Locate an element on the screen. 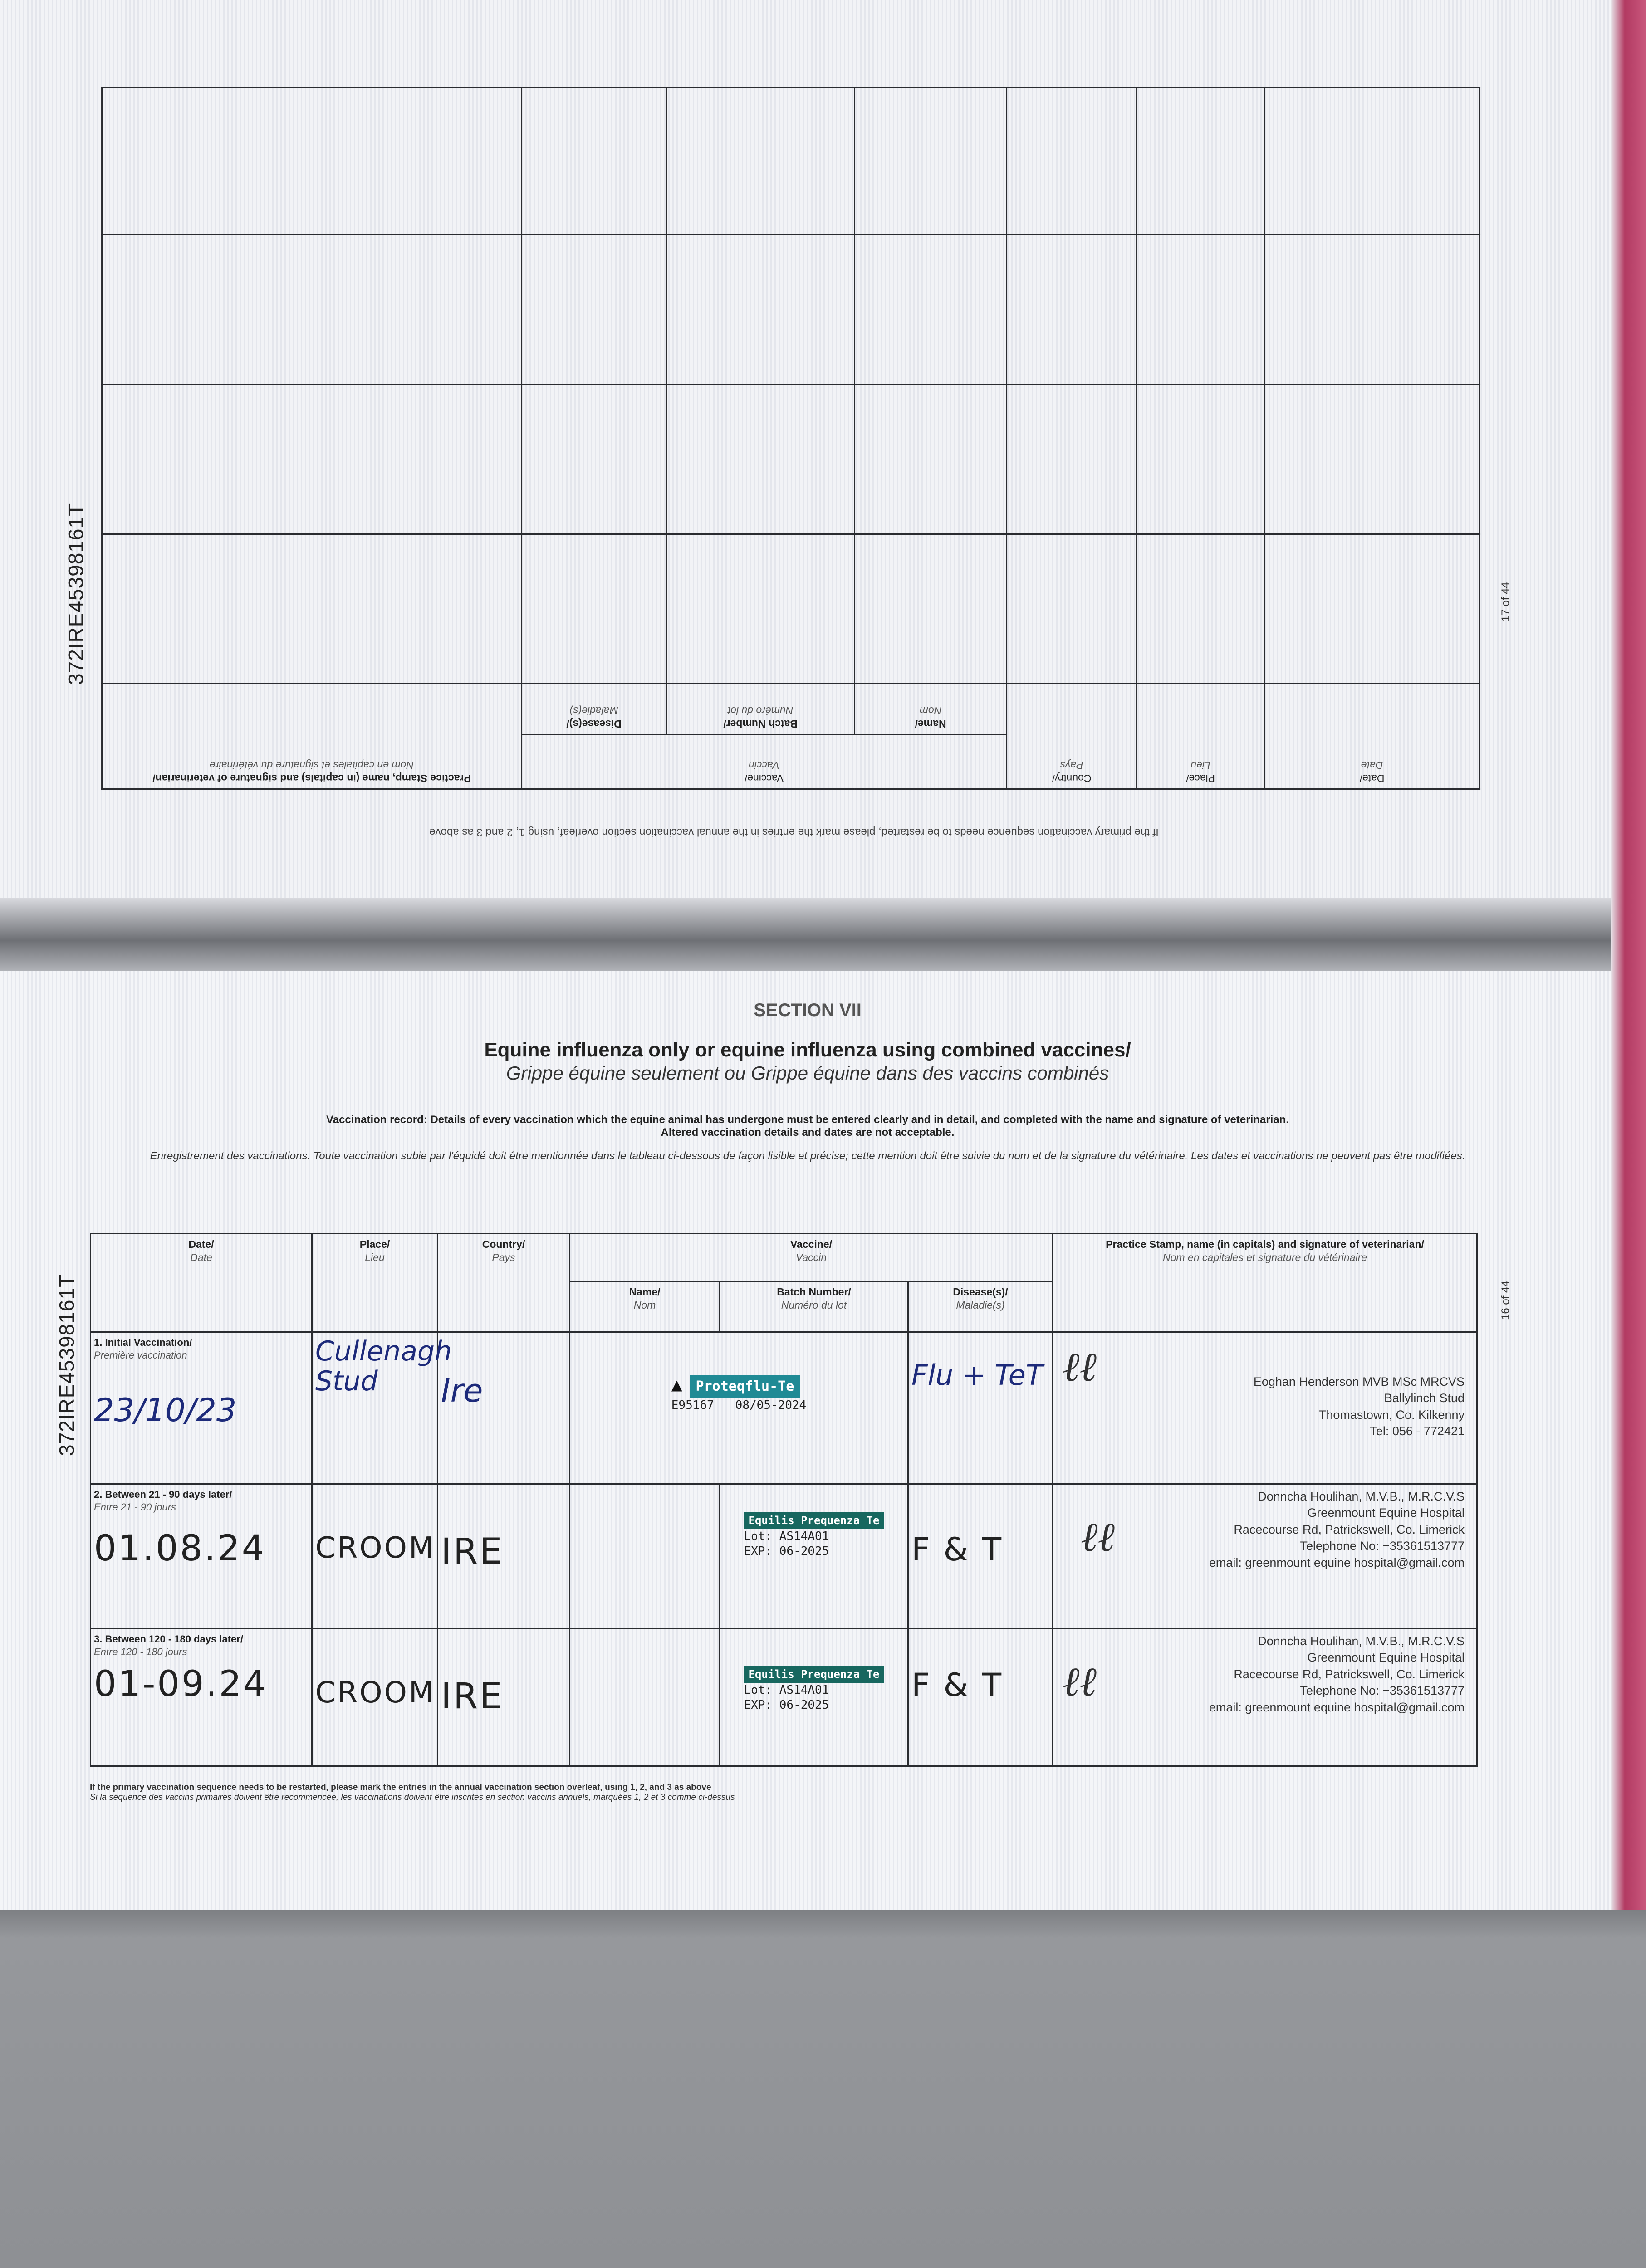 This screenshot has height=2268, width=1646. section-title: SECTION VII is located at coordinates (808, 1010).